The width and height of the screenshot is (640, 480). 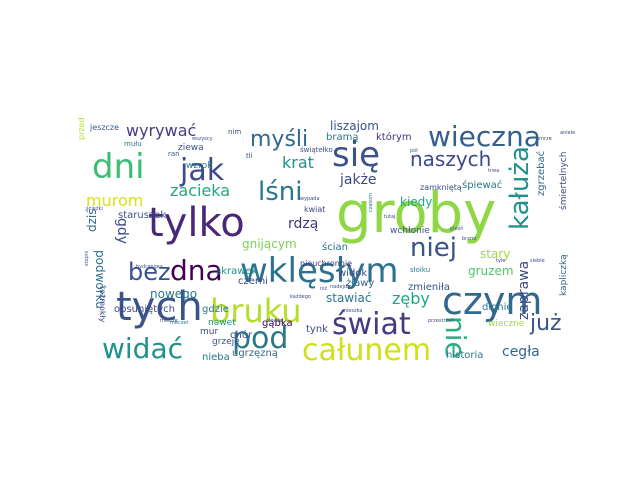 What do you see at coordinates (280, 192) in the screenshot?
I see `word: lśni` at bounding box center [280, 192].